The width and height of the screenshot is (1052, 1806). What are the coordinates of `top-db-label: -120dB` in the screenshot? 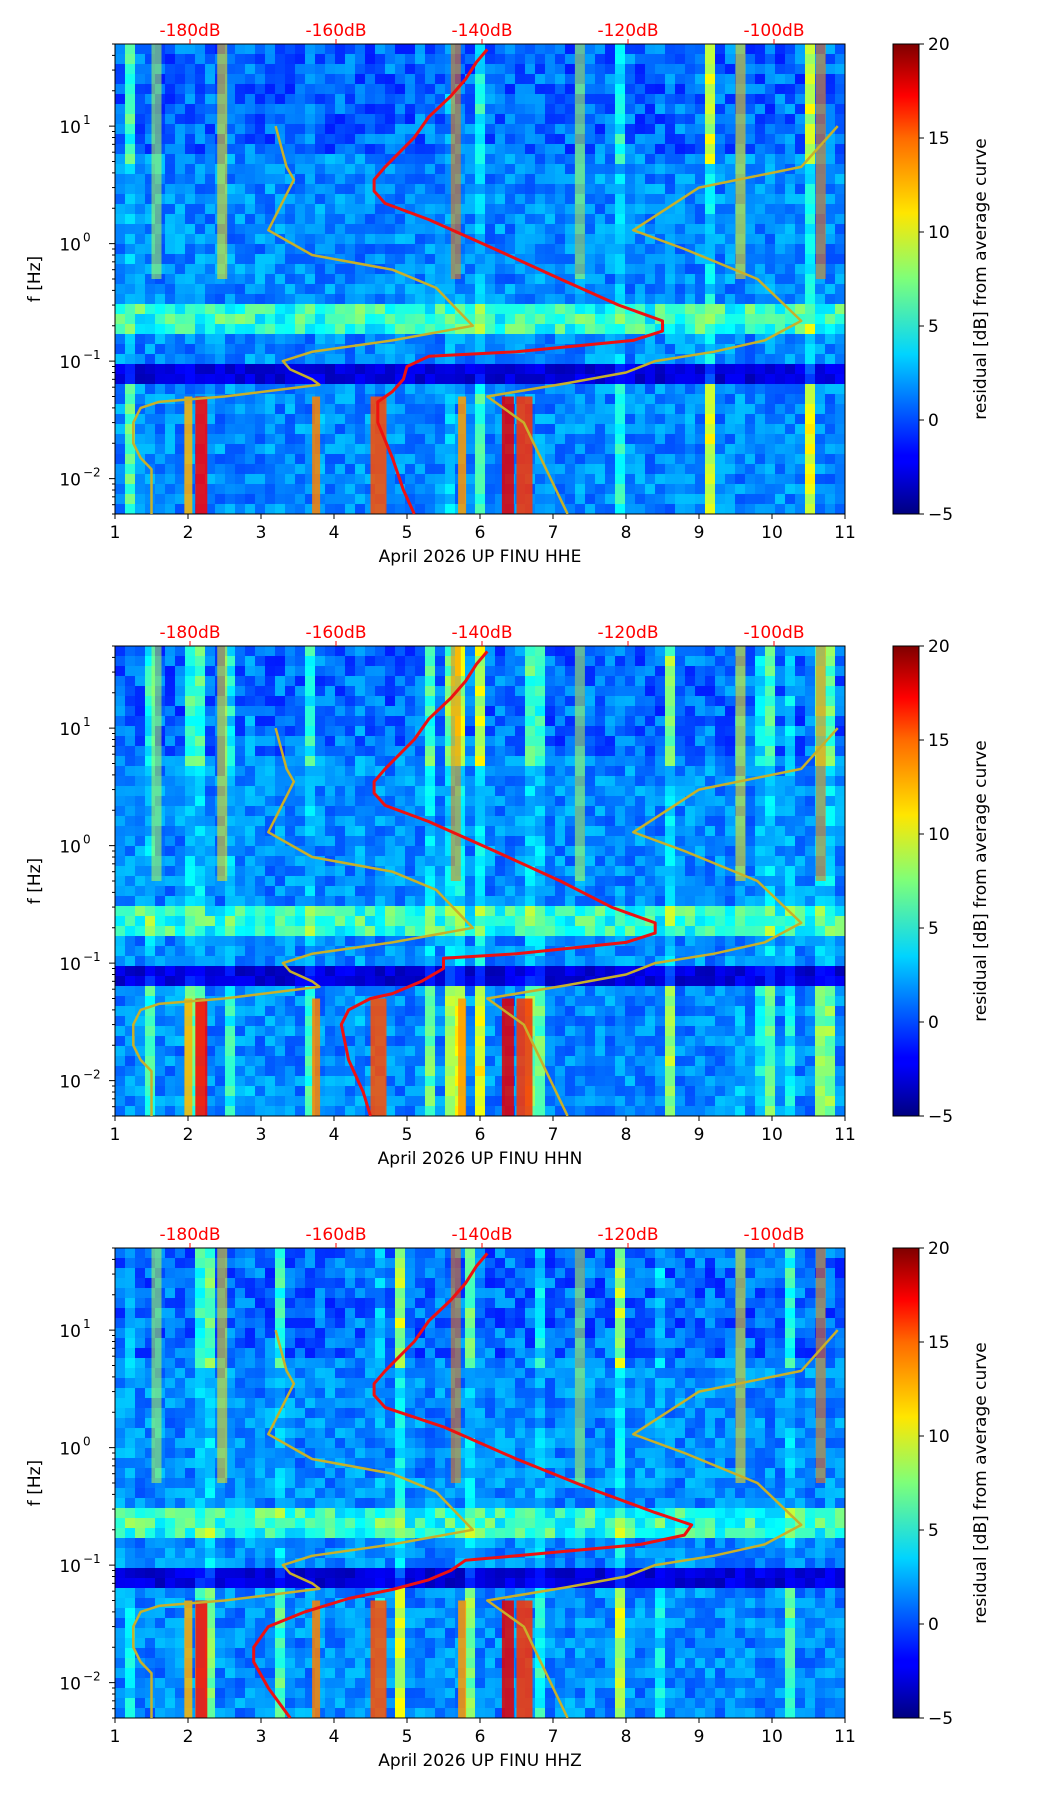 It's located at (627, 31).